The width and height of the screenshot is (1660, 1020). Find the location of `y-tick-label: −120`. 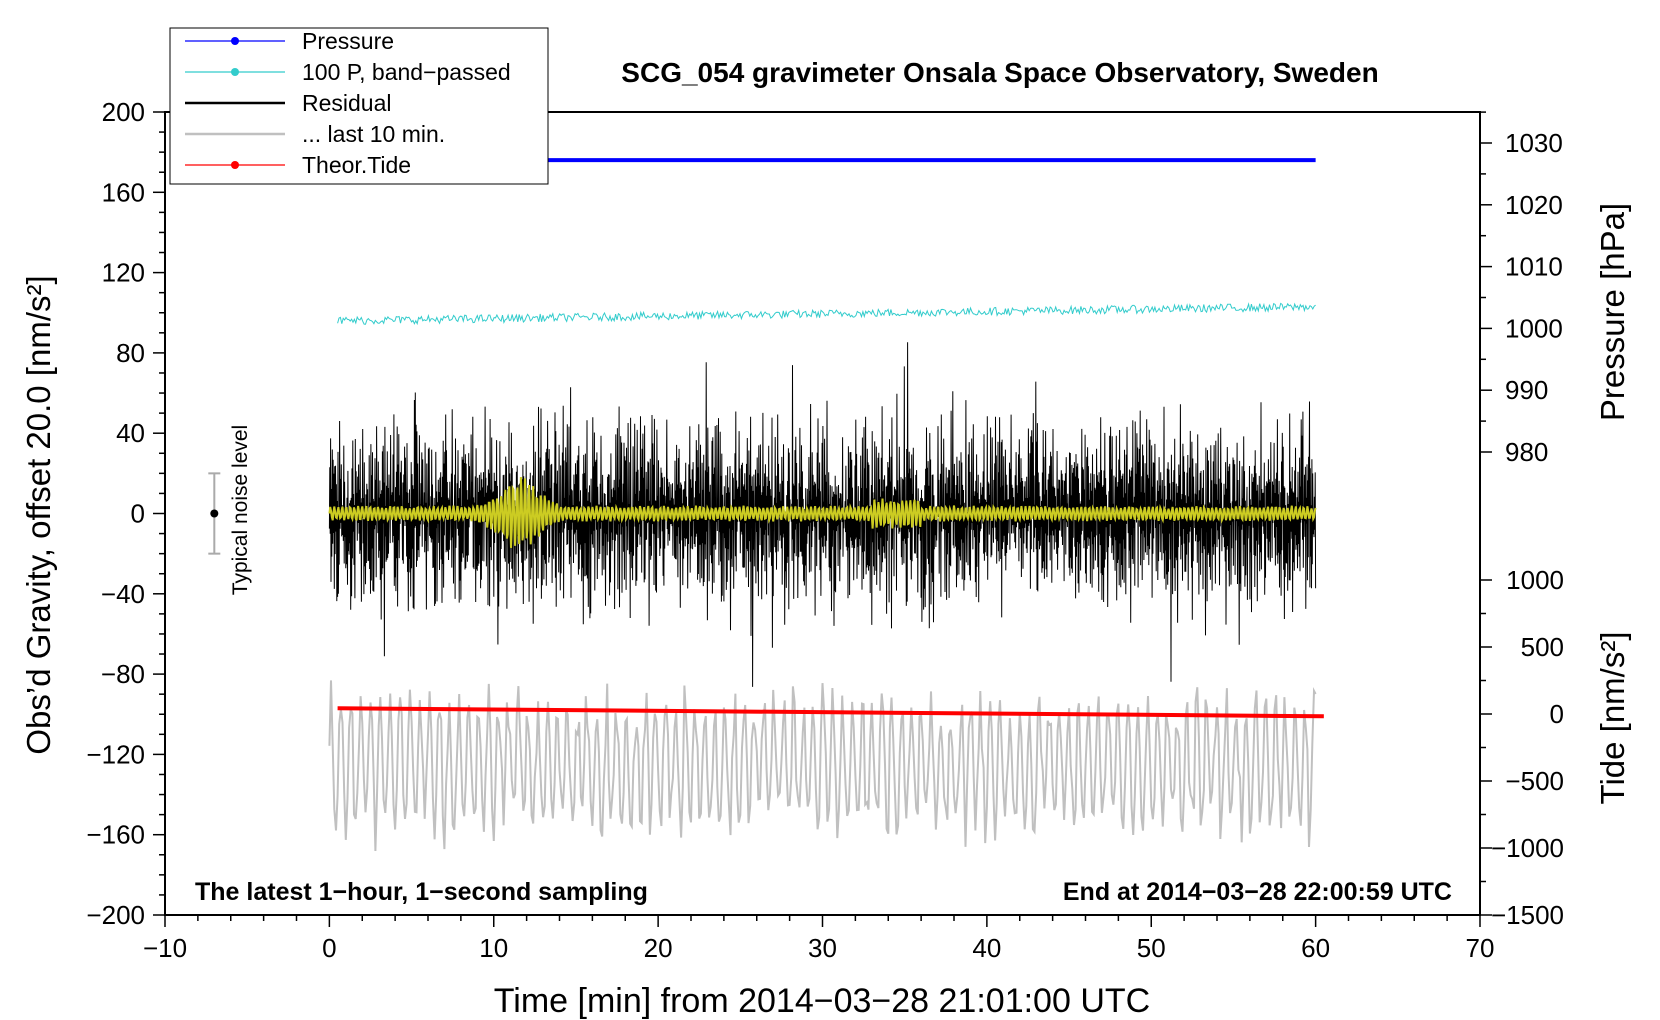

y-tick-label: −120 is located at coordinates (115, 754).